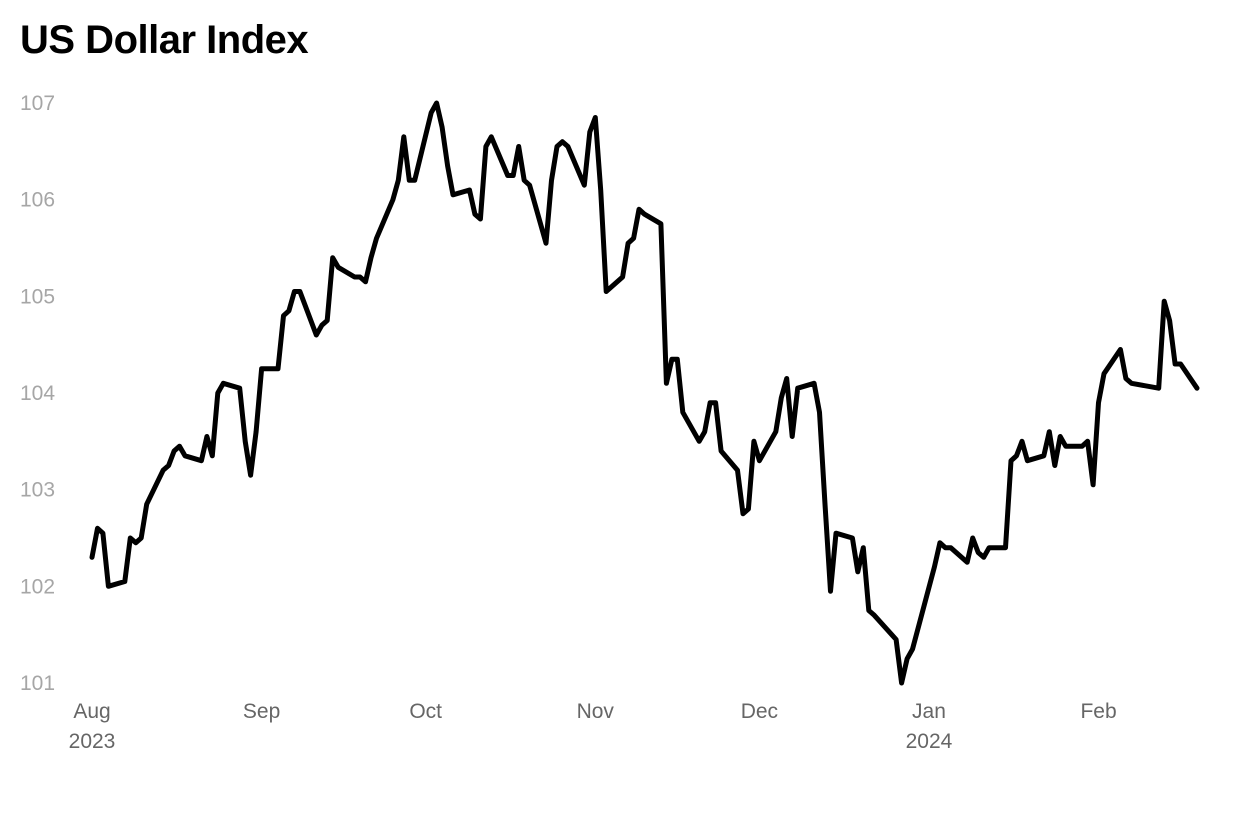  Describe the element at coordinates (164, 40) in the screenshot. I see `chart-title: US Dollar Index` at that location.